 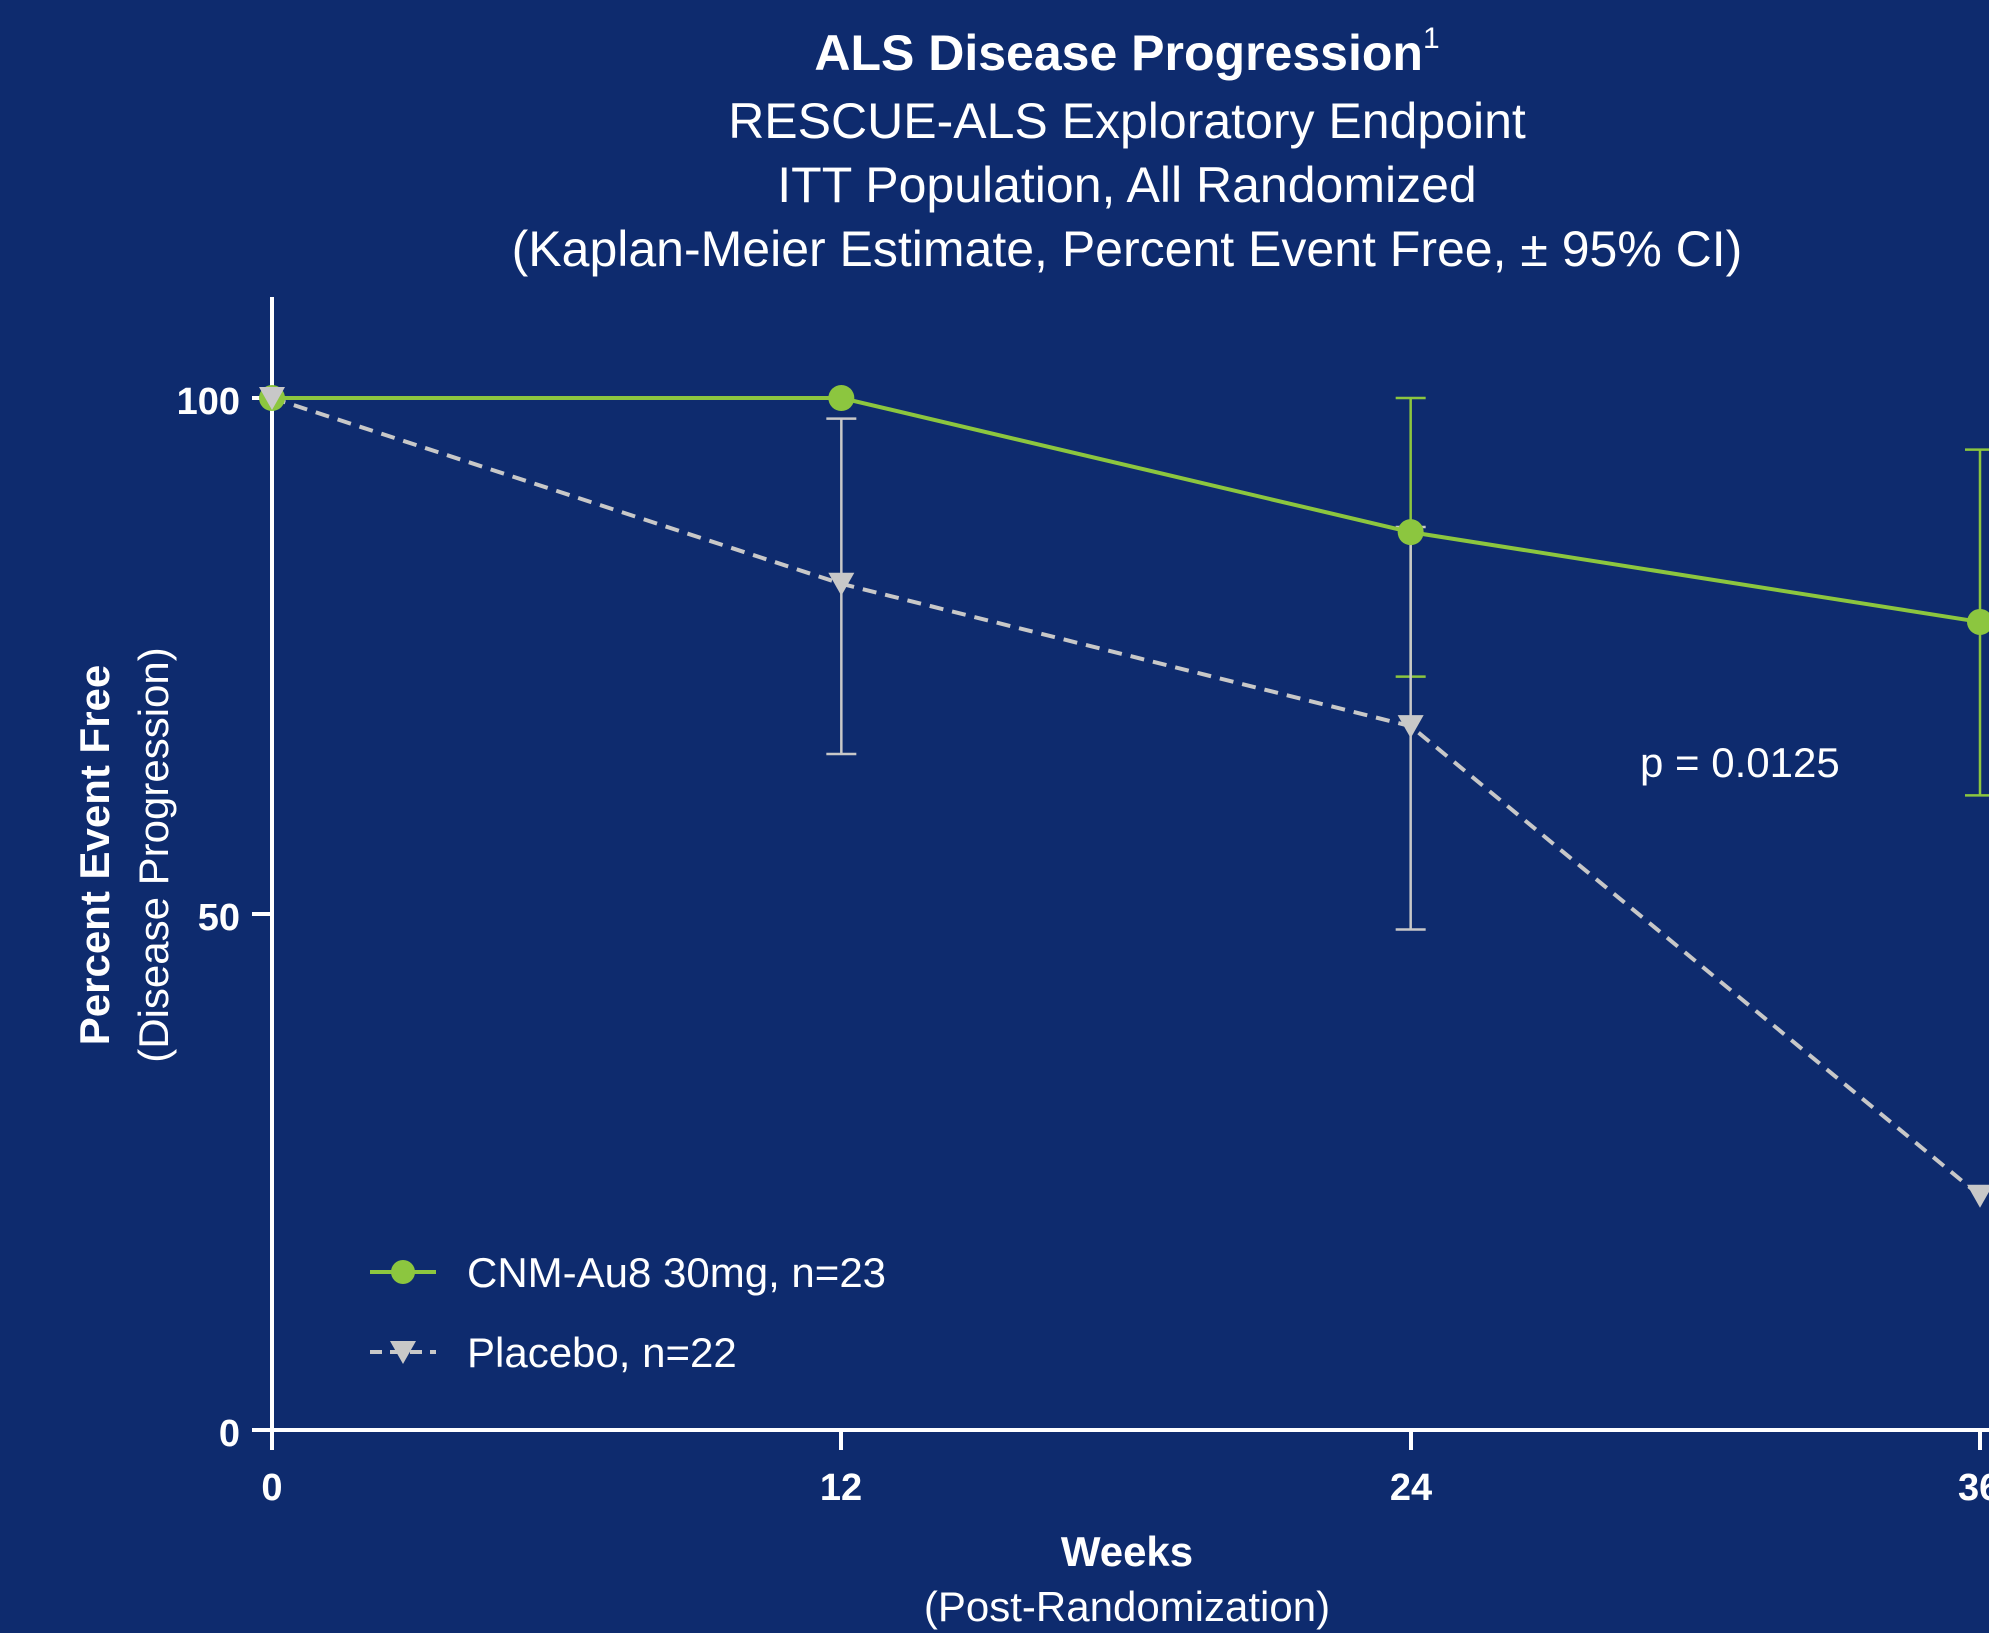 What do you see at coordinates (153, 855) in the screenshot?
I see `y-axis-sublabel: (Disease Progression)` at bounding box center [153, 855].